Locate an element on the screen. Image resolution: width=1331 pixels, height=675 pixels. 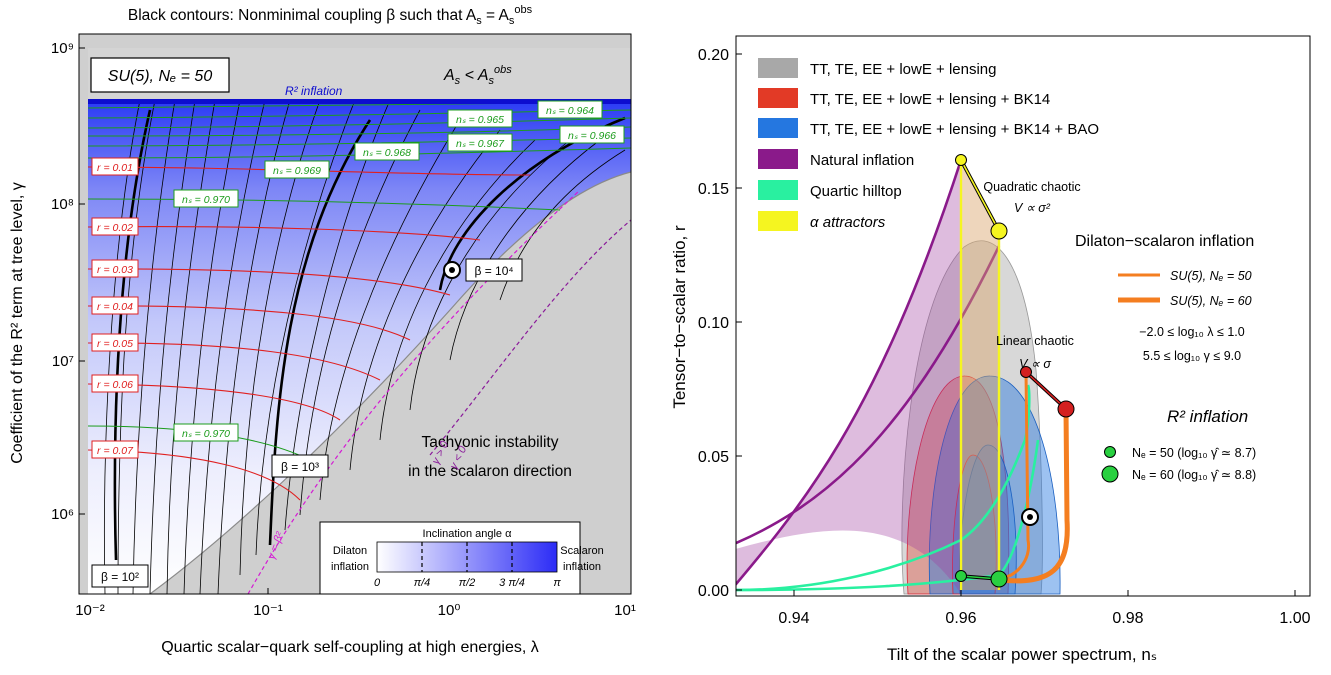
legend-item: α attractors is located at coordinates (848, 222).